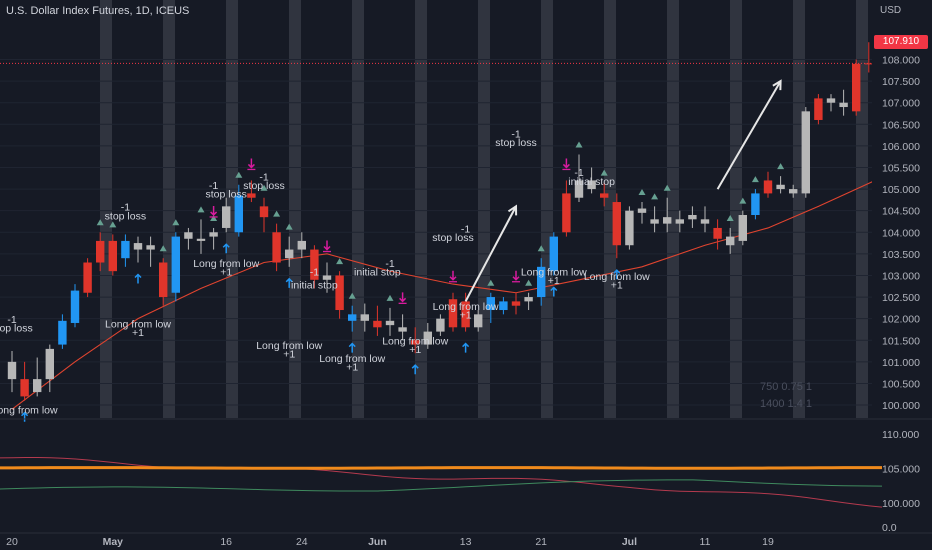  I want to click on last-price-tag: 107.910, so click(901, 42).